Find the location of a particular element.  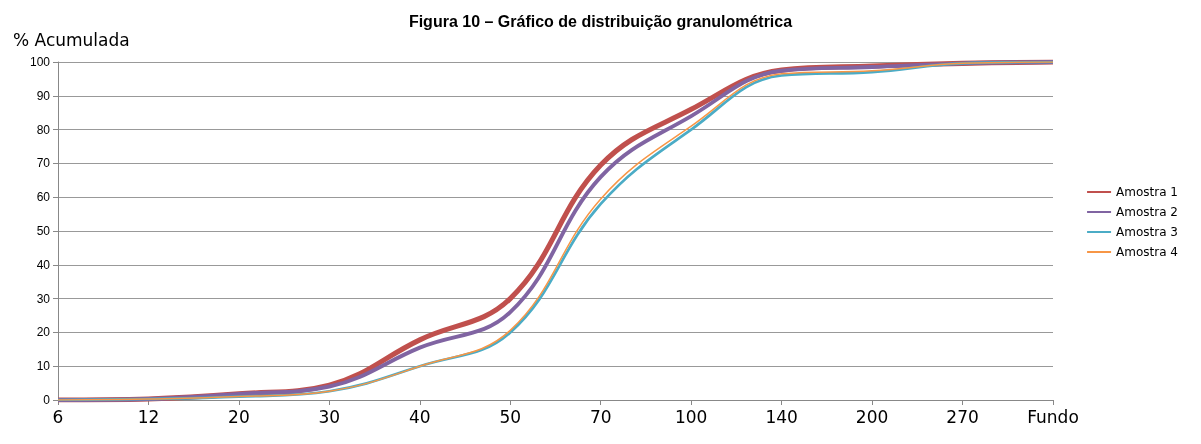

y-tick-label: 60 is located at coordinates (43, 197).